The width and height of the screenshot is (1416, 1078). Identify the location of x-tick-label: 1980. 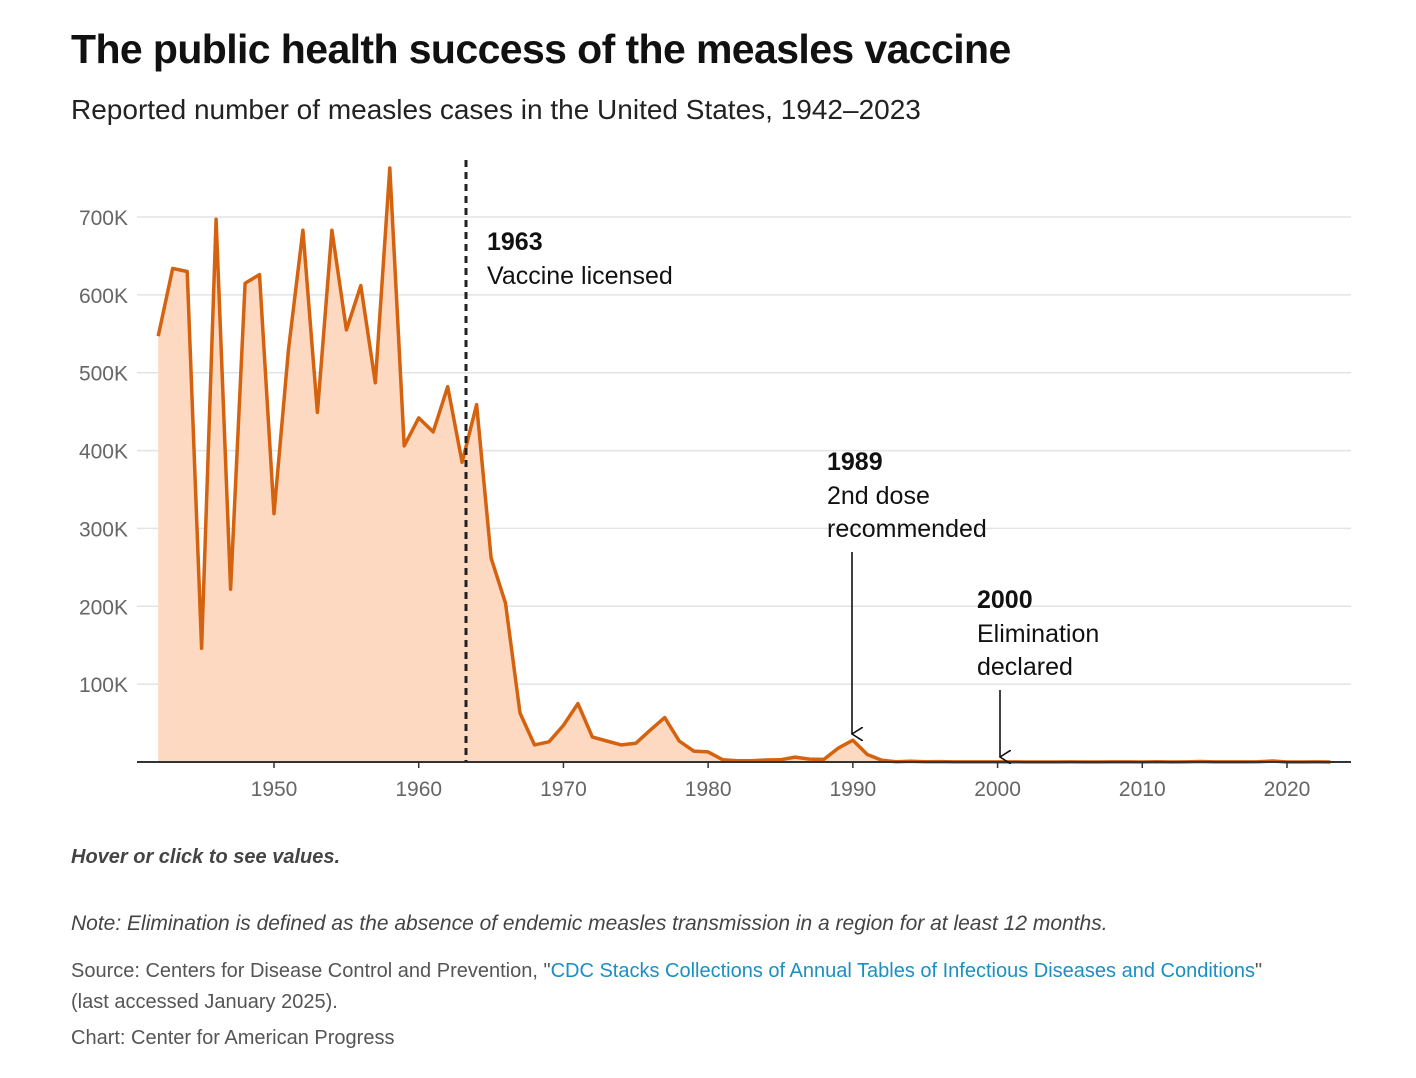
(708, 789).